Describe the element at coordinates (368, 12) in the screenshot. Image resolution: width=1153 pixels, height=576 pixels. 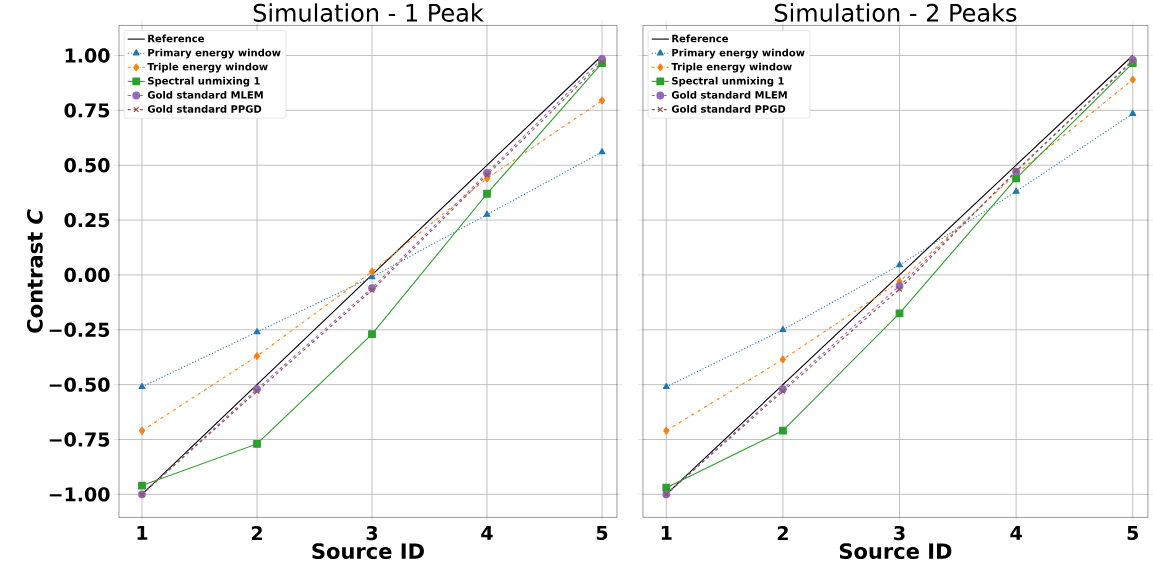
I see `chart-title: Simulation - 1 Peak` at that location.